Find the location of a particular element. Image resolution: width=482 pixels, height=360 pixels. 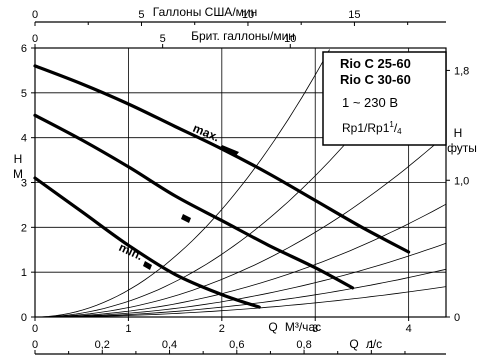

left-tick-label: 0 is located at coordinates (24, 318).